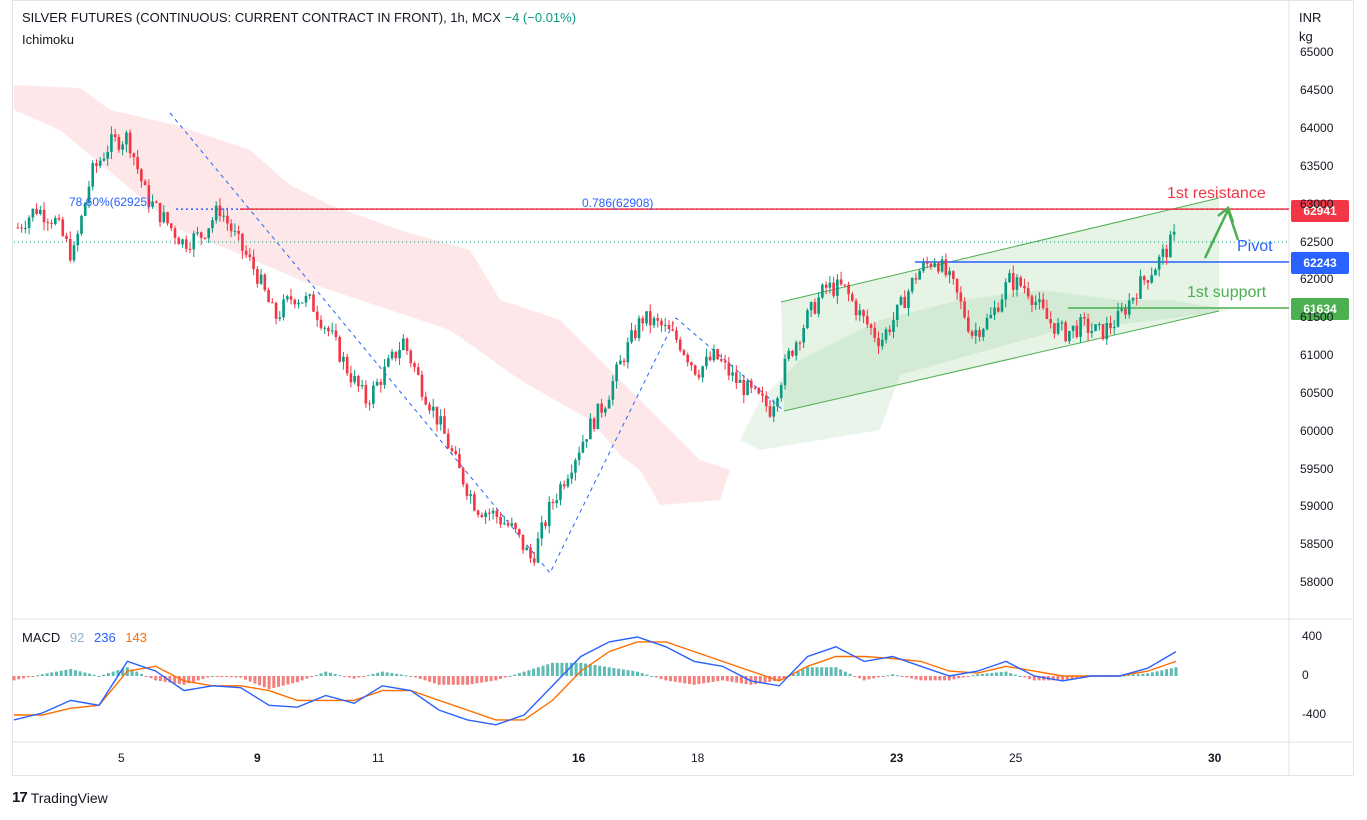 The height and width of the screenshot is (820, 1367). Describe the element at coordinates (1215, 758) in the screenshot. I see `time-tick-label: 30` at that location.